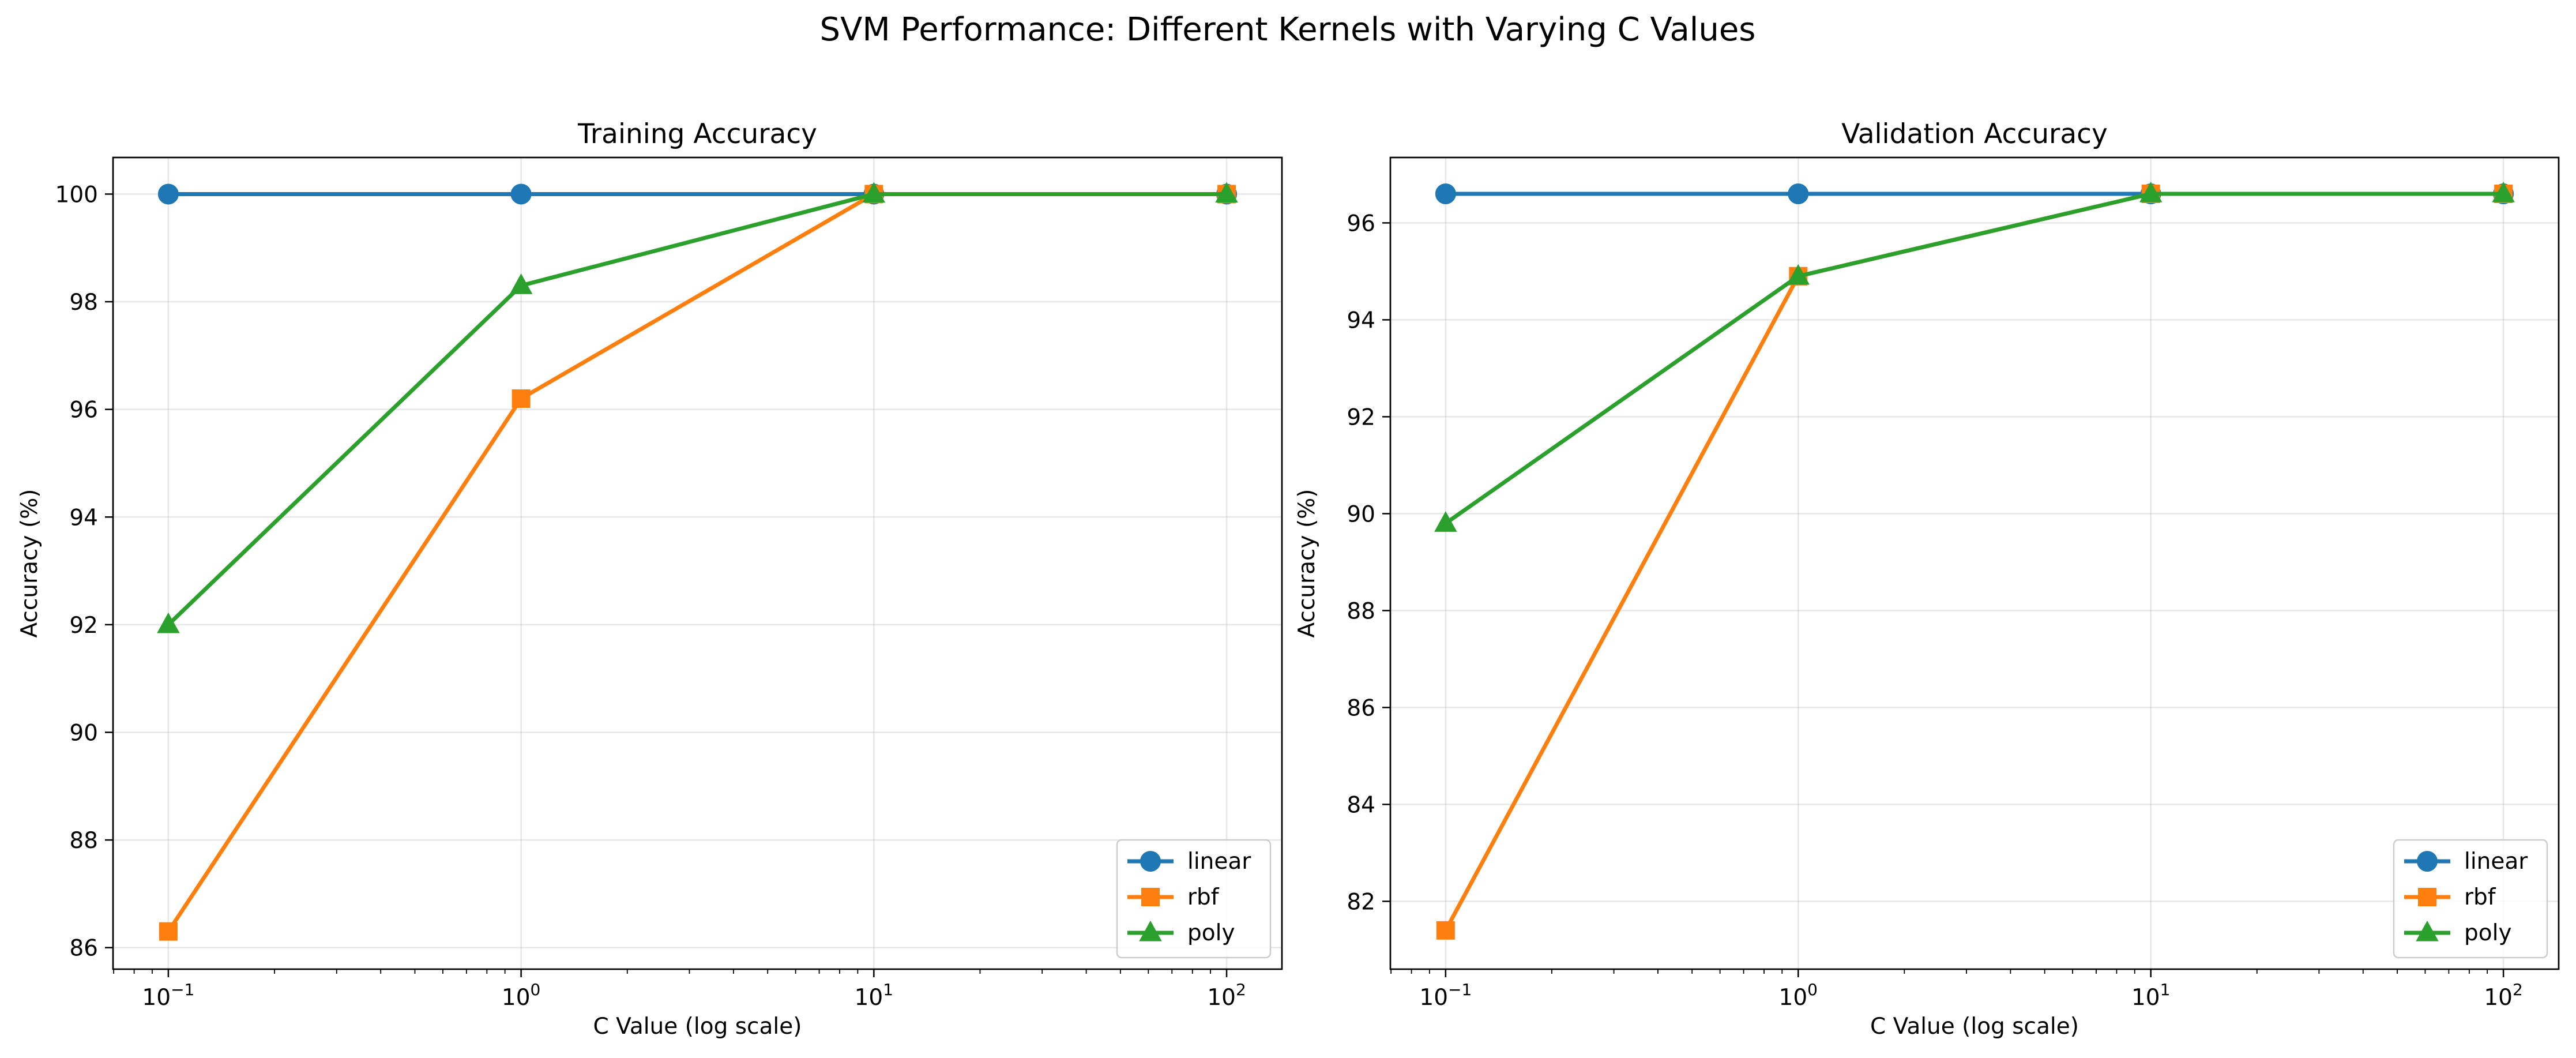 The height and width of the screenshot is (1058, 2576). I want to click on y-tick-label: 100, so click(76, 195).